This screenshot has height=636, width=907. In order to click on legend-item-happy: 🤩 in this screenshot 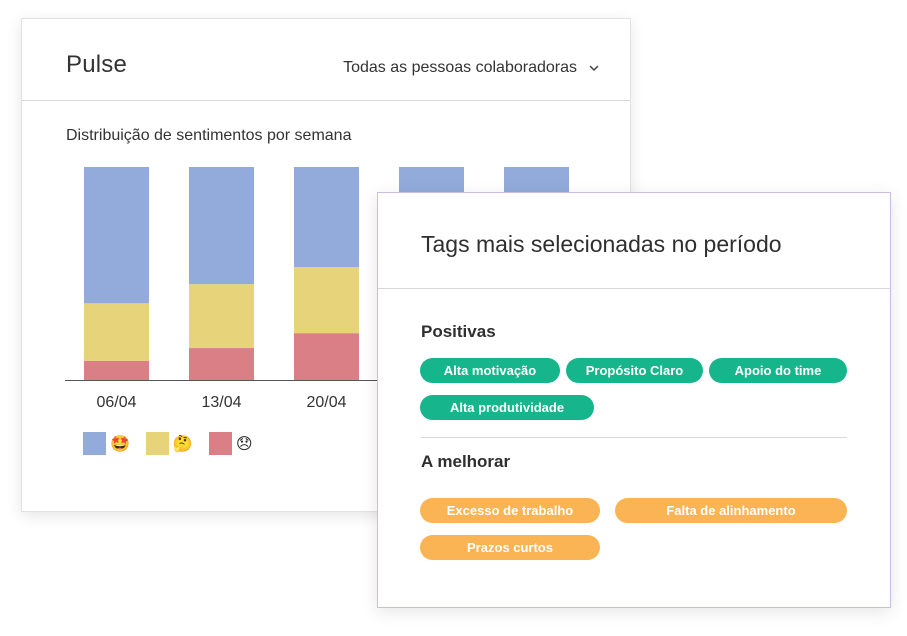, I will do `click(106, 443)`.